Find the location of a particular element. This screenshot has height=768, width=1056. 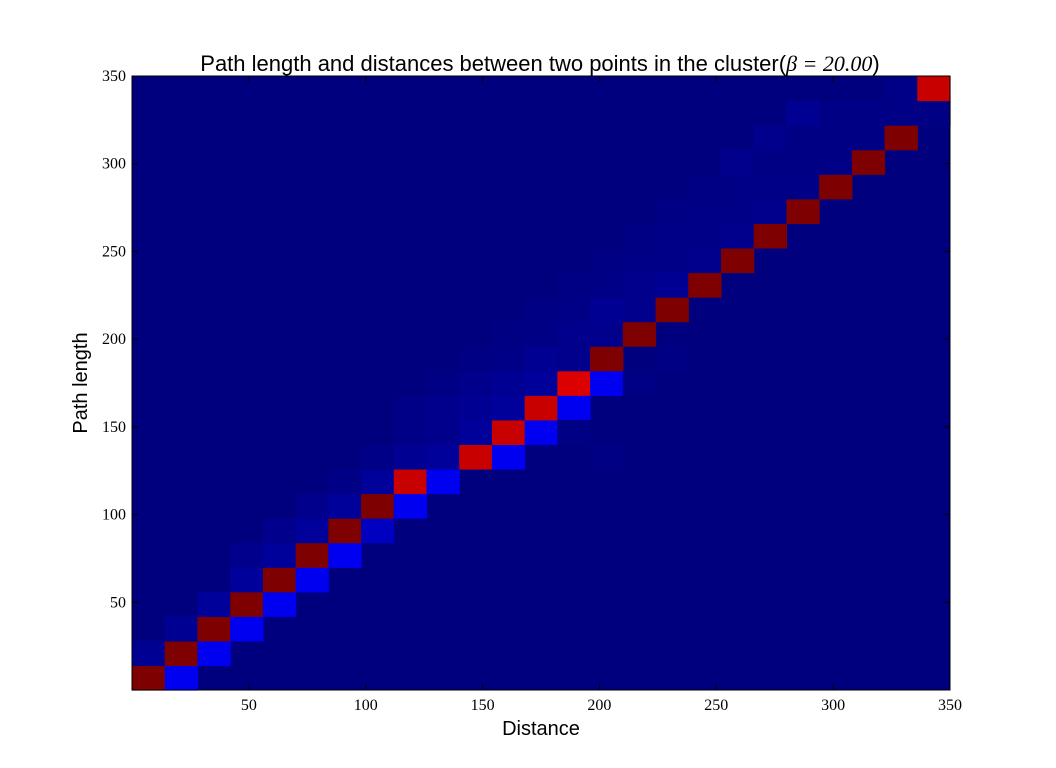

x-axis-label: Distance is located at coordinates (541, 729).